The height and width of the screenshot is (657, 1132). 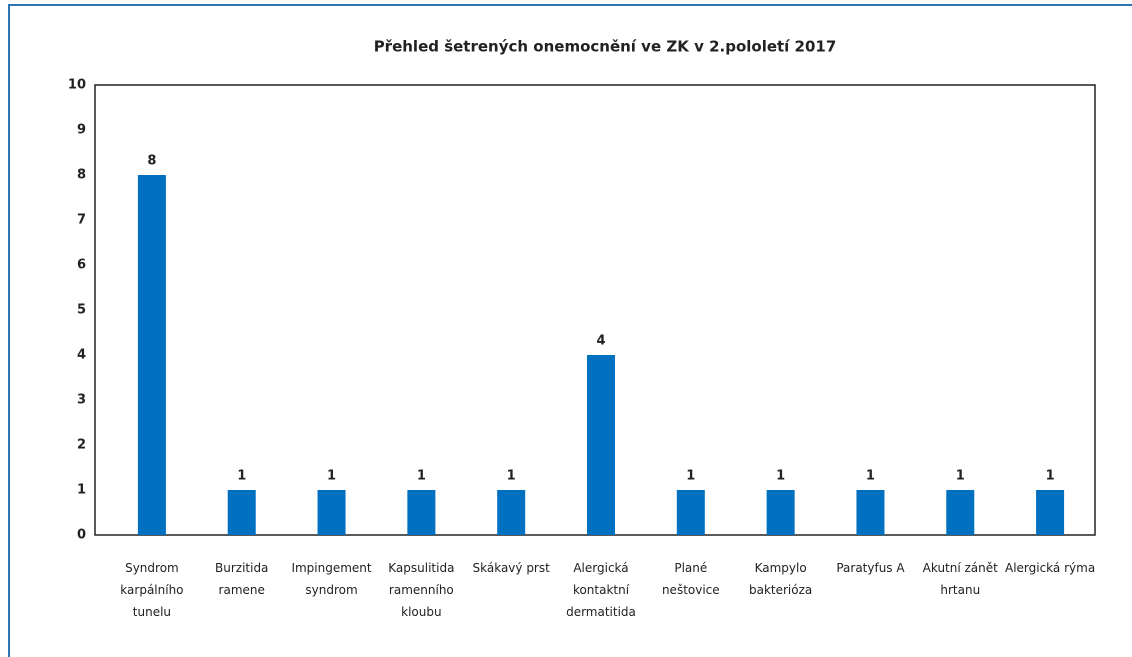 I want to click on y-tick-label: 10, so click(x=77, y=85).